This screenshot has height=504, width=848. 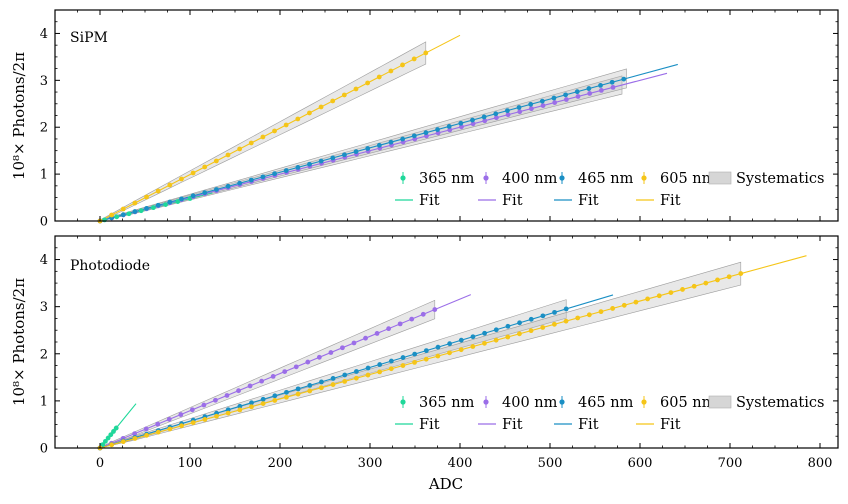 What do you see at coordinates (263, 131) in the screenshot?
I see `systematics-band-605nm` at bounding box center [263, 131].